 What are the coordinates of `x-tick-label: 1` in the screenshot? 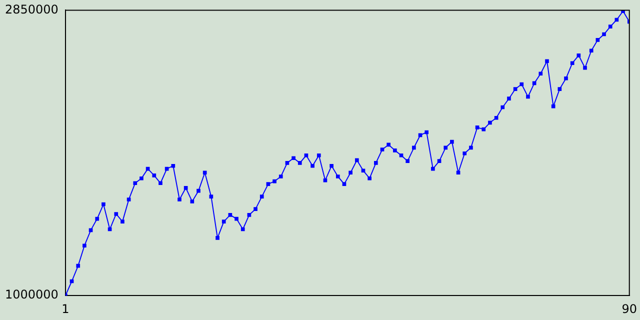 It's located at (66, 309).